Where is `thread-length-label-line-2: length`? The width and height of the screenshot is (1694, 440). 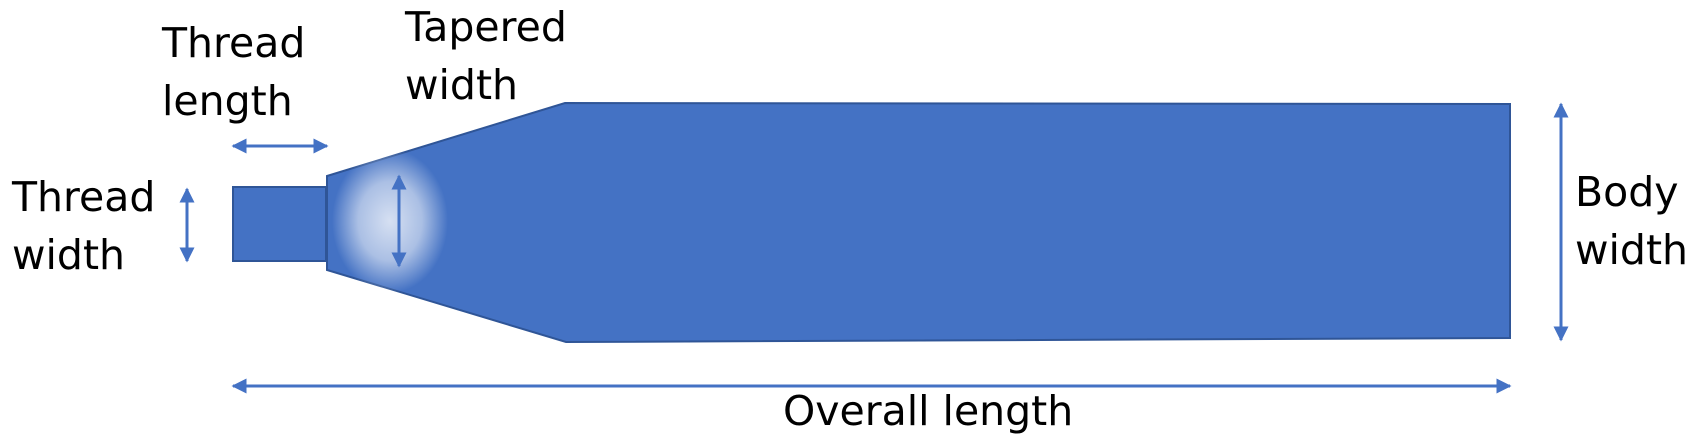 thread-length-label-line-2: length is located at coordinates (227, 101).